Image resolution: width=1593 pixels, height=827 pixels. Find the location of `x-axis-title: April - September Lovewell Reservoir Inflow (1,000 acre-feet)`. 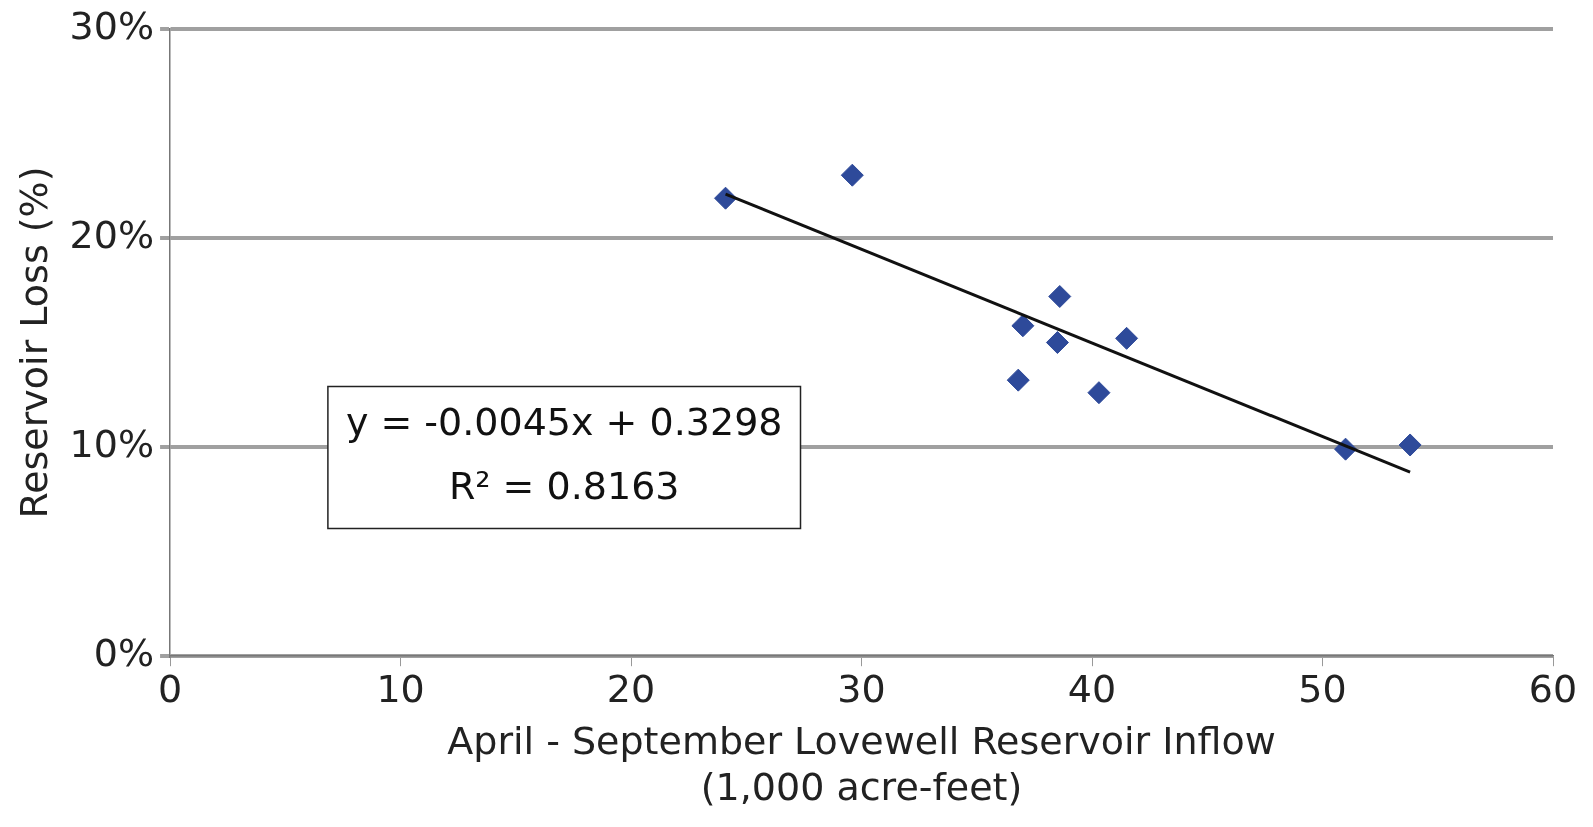

x-axis-title: April - September Lovewell Reservoir Inflow (1,000 acre-feet) is located at coordinates (861, 764).